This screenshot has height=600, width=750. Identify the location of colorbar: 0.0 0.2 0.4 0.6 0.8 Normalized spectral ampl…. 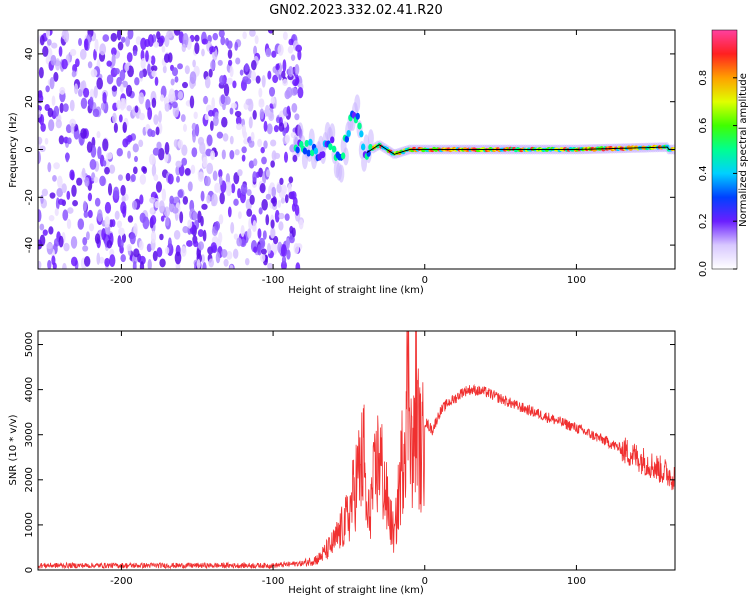
(723, 153).